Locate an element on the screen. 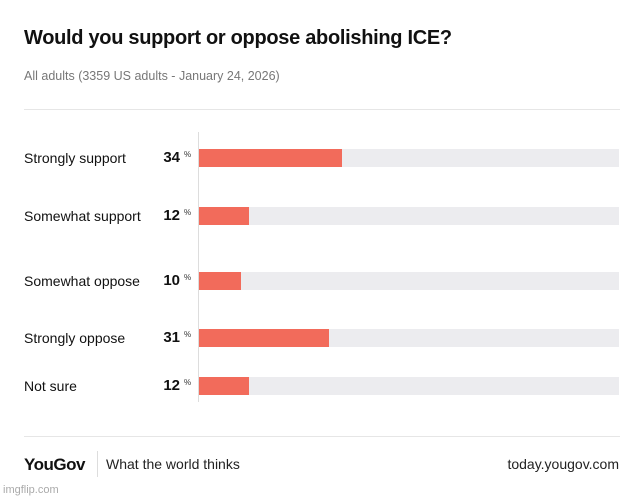  data-label: 31 is located at coordinates (171, 337).